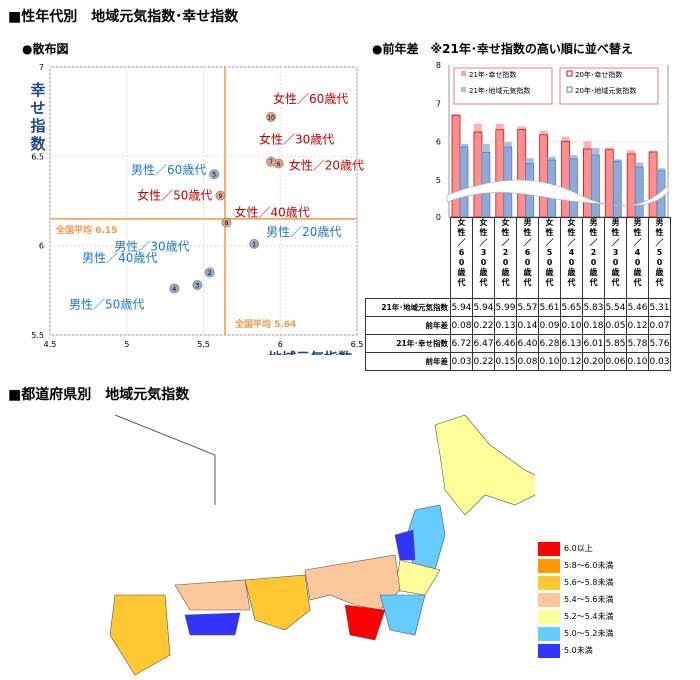  I want to click on legend-label: 6.0以上, so click(578, 548).